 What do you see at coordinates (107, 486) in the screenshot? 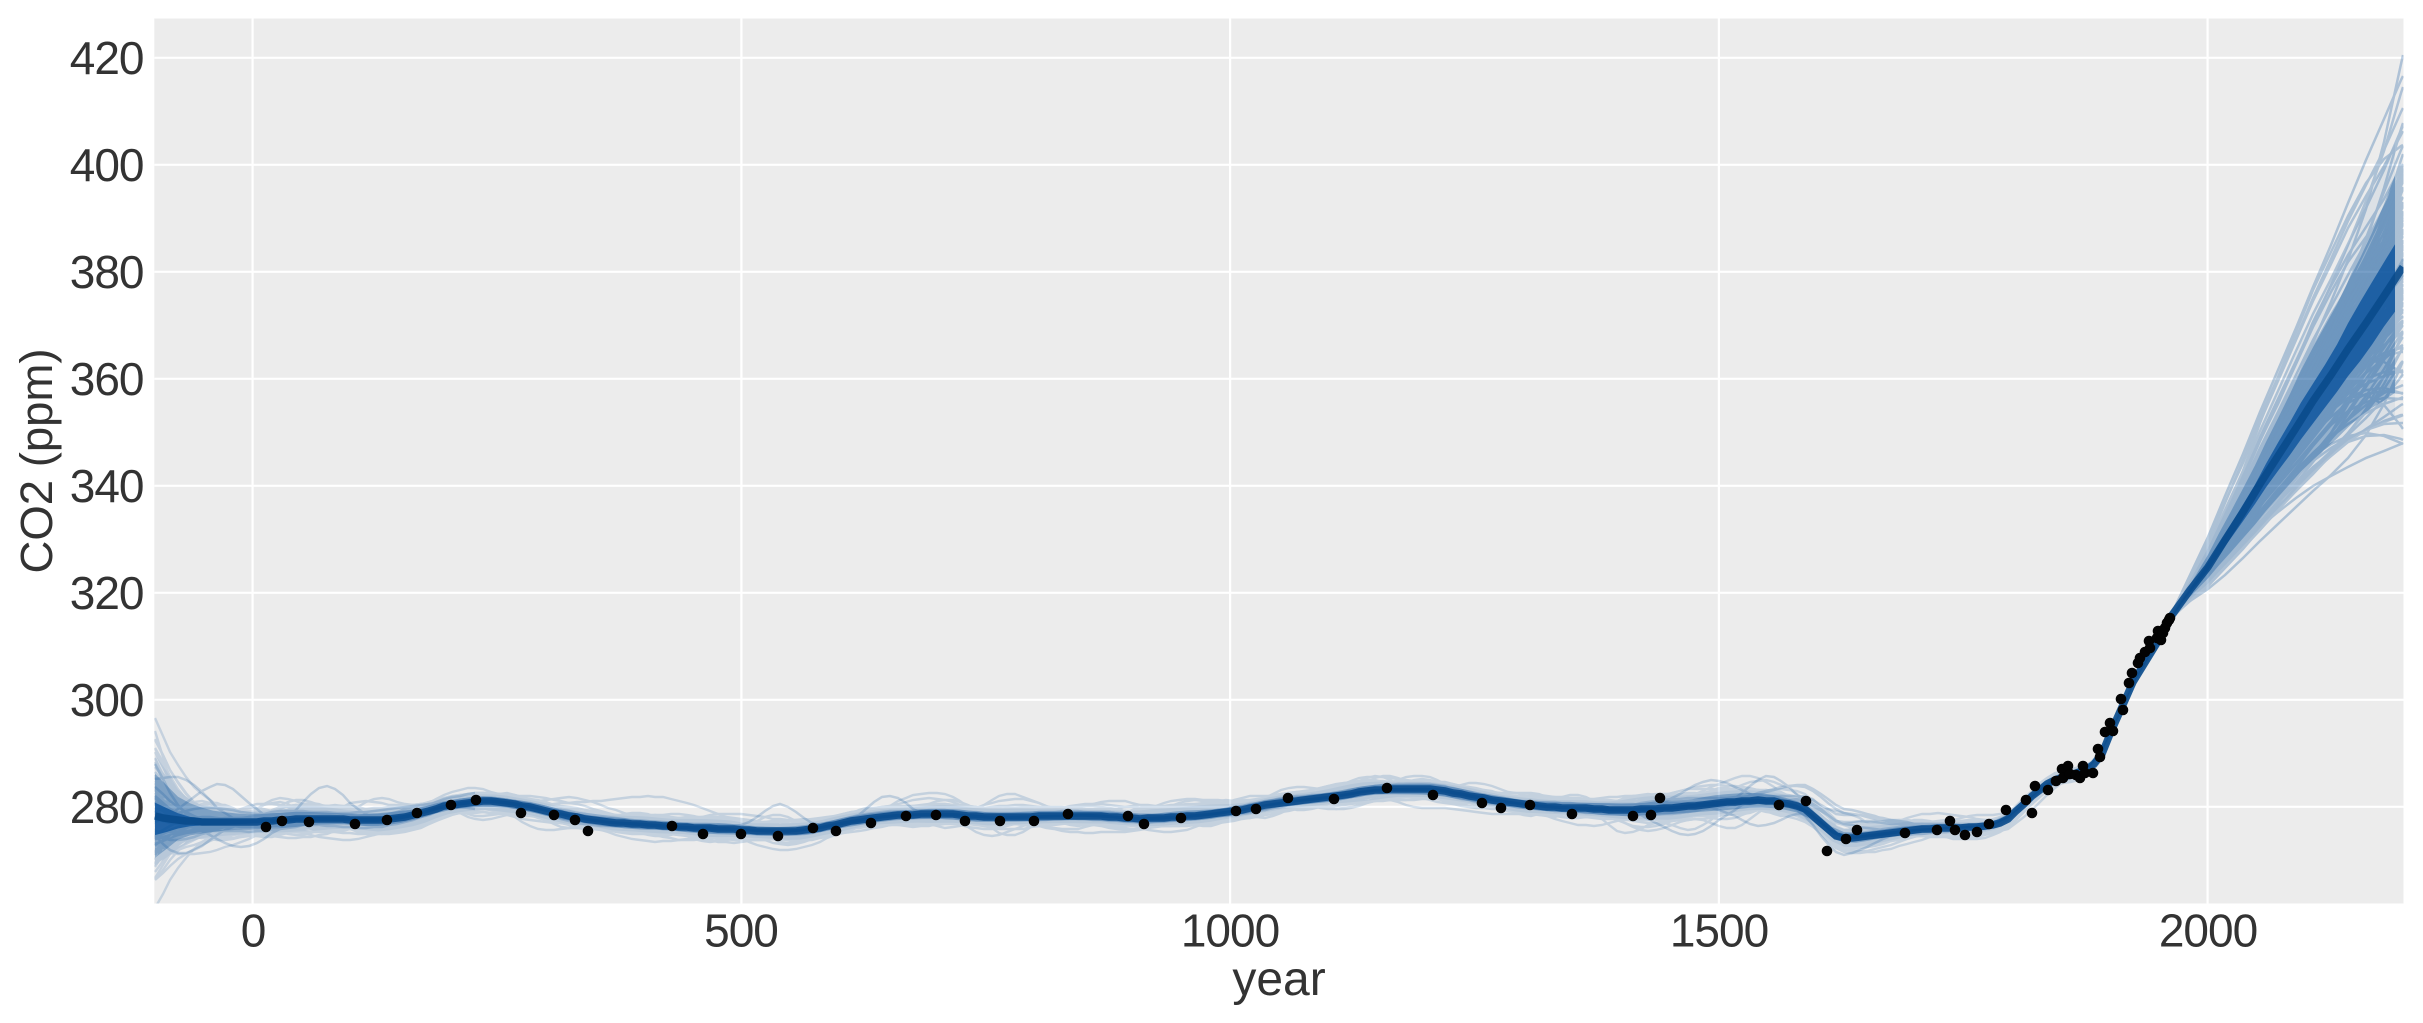
I see `svg-text: 340` at bounding box center [107, 486].